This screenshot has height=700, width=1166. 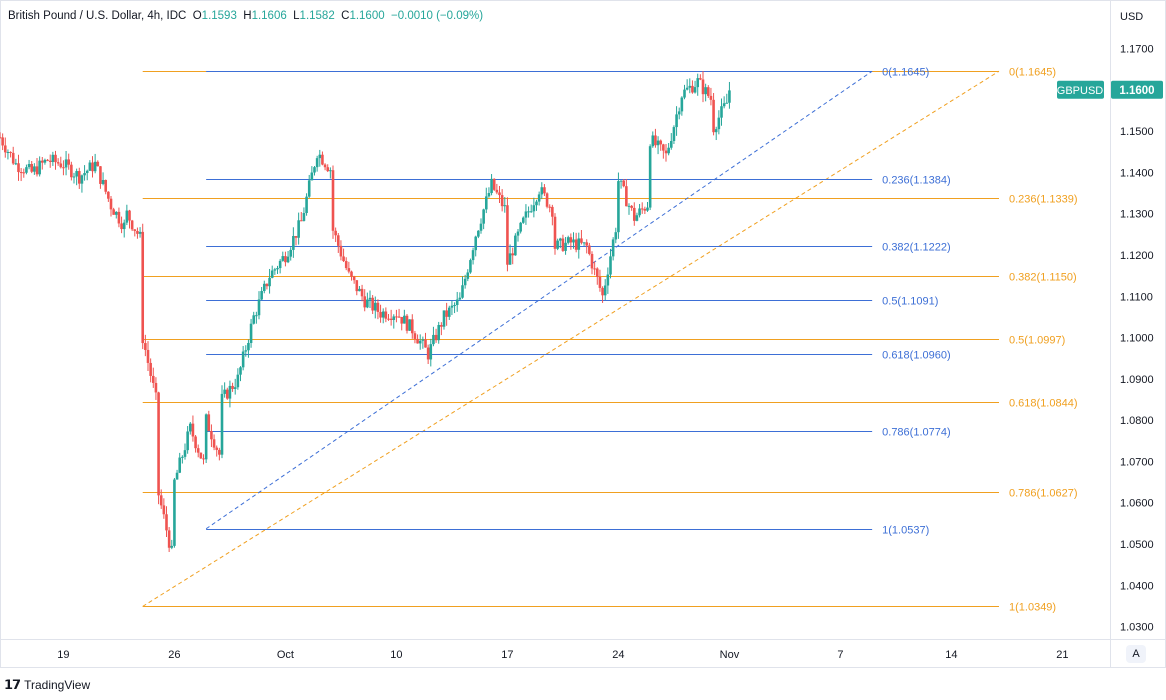 I want to click on x-tick-label: Nov, so click(x=730, y=655).